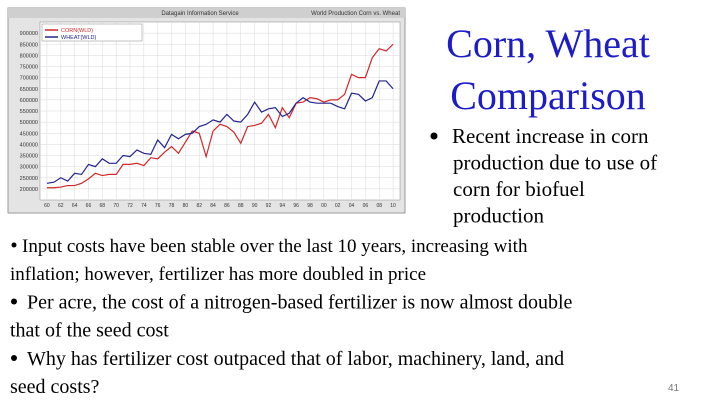  What do you see at coordinates (77, 31) in the screenshot?
I see `legend-label: CORN(WLD)` at bounding box center [77, 31].